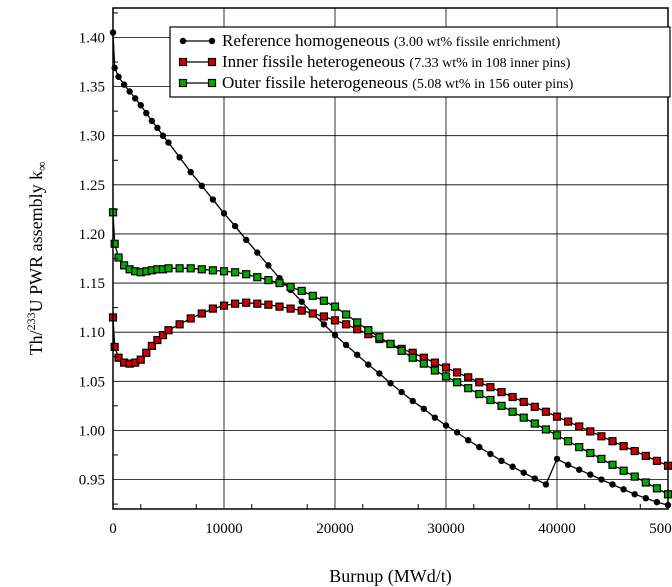  I want to click on y-tick-label: 0.95, so click(92, 481).